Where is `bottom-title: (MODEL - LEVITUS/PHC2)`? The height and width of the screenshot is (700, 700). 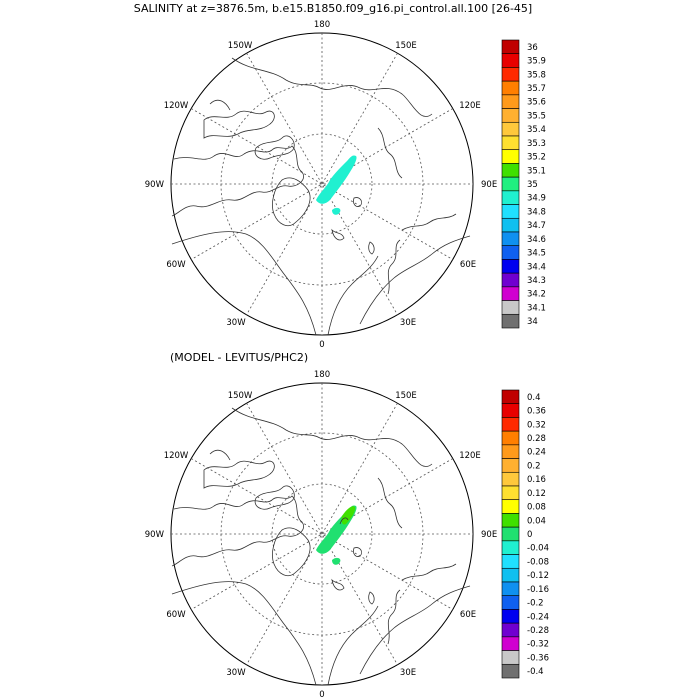 bottom-title: (MODEL - LEVITUS/PHC2) is located at coordinates (239, 357).